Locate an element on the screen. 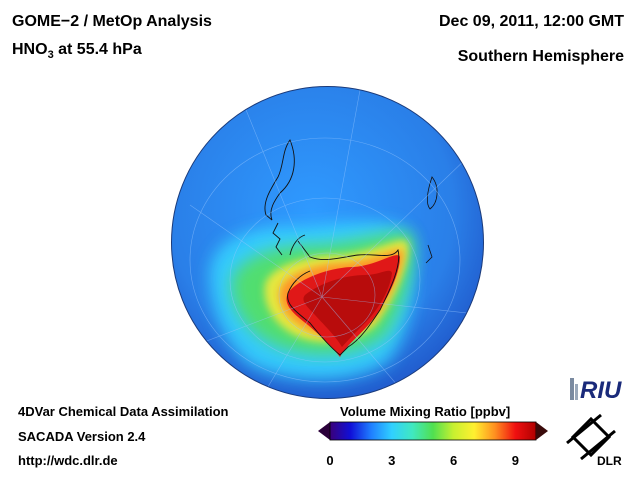  colorbar-tick-9: 9 is located at coordinates (515, 460).